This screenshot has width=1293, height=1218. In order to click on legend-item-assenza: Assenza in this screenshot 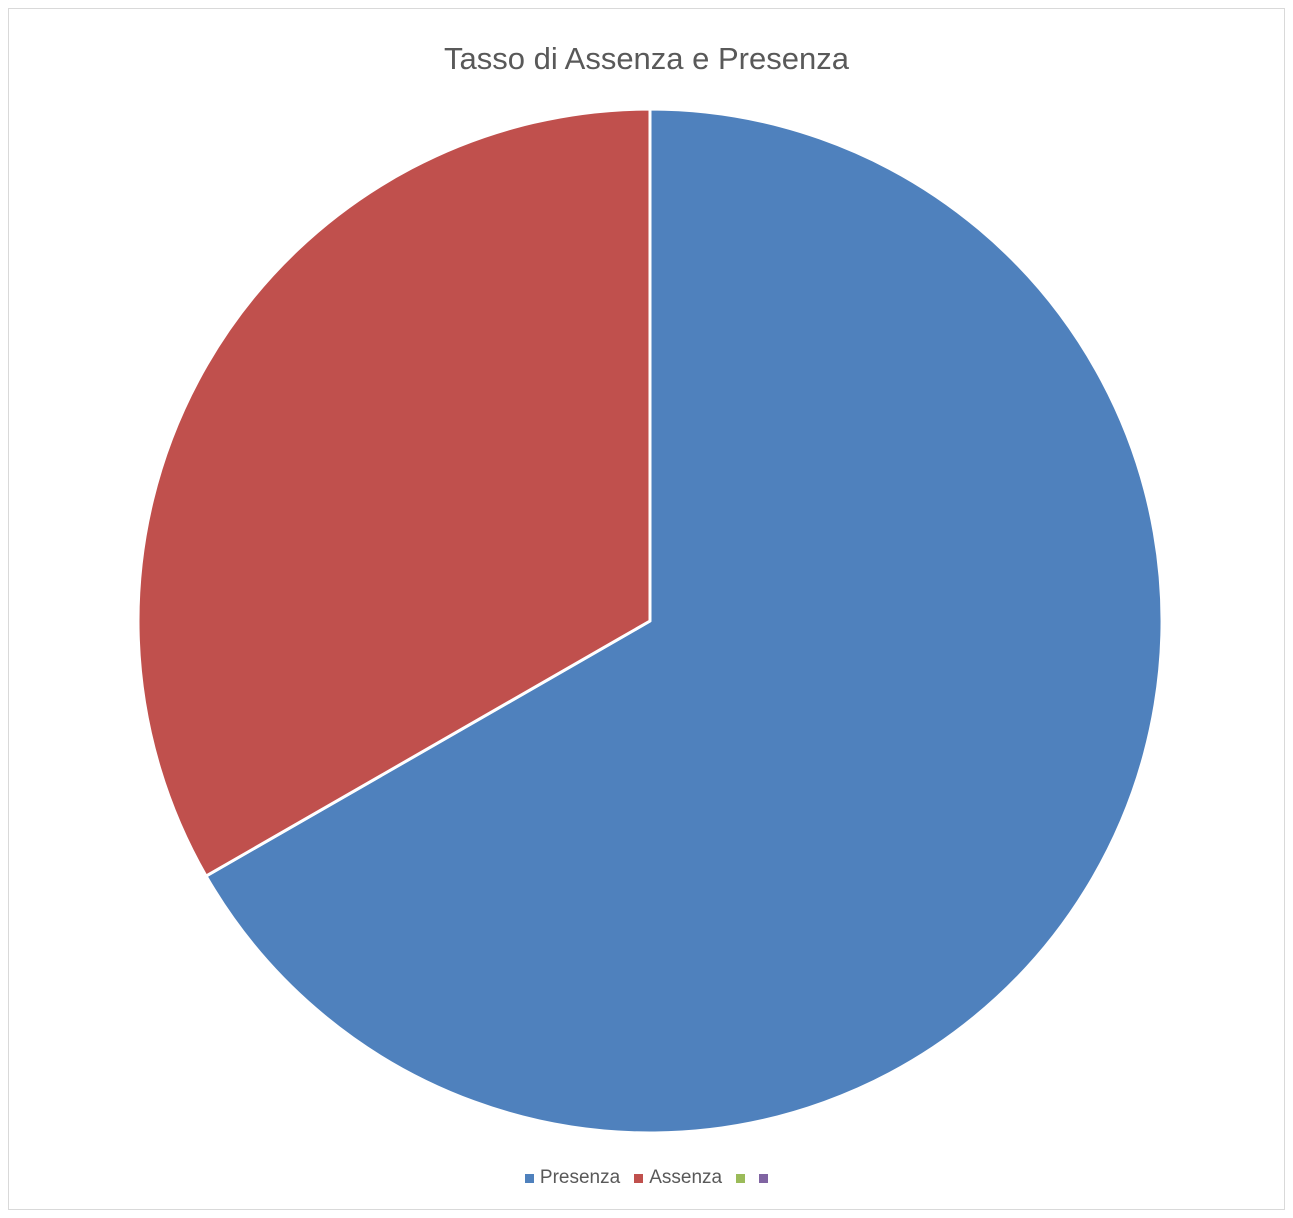, I will do `click(678, 1178)`.